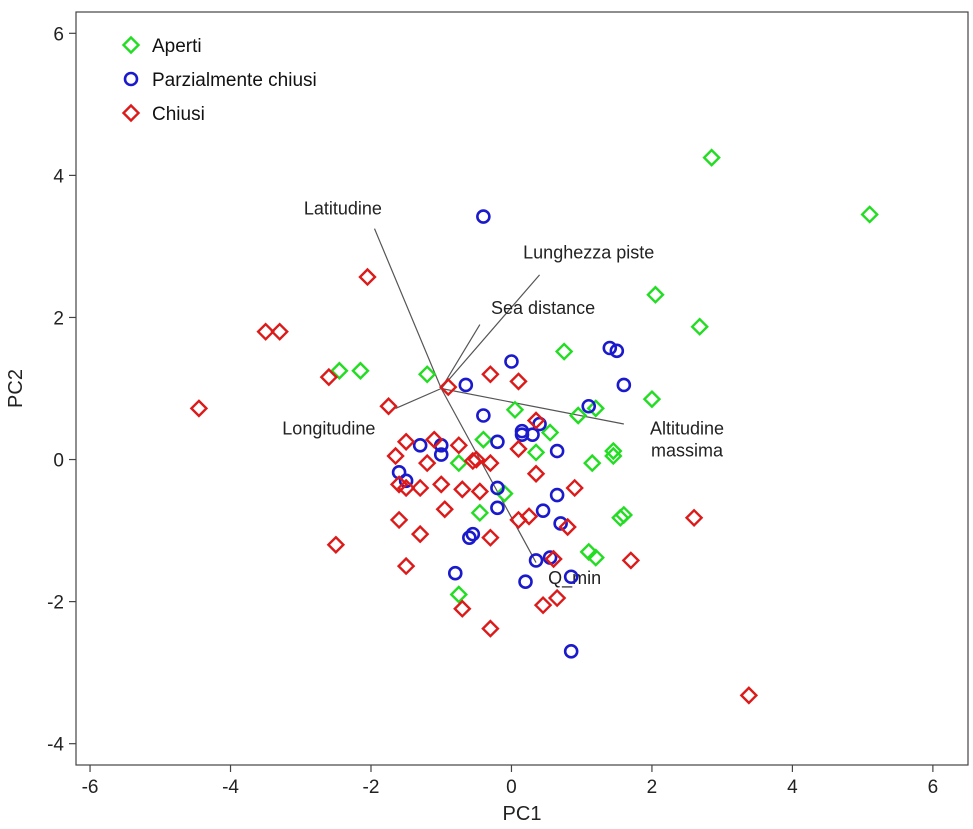  I want to click on legend: Aperti Parzialmente chiusi Chiusi, so click(220, 80).